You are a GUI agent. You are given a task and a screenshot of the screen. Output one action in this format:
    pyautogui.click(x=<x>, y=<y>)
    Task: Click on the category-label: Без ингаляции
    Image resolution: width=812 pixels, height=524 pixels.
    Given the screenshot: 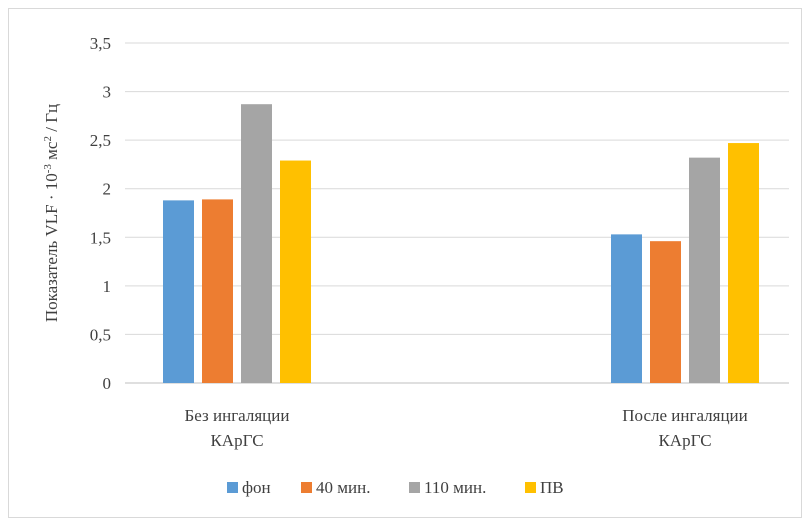 What is the action you would take?
    pyautogui.click(x=237, y=415)
    